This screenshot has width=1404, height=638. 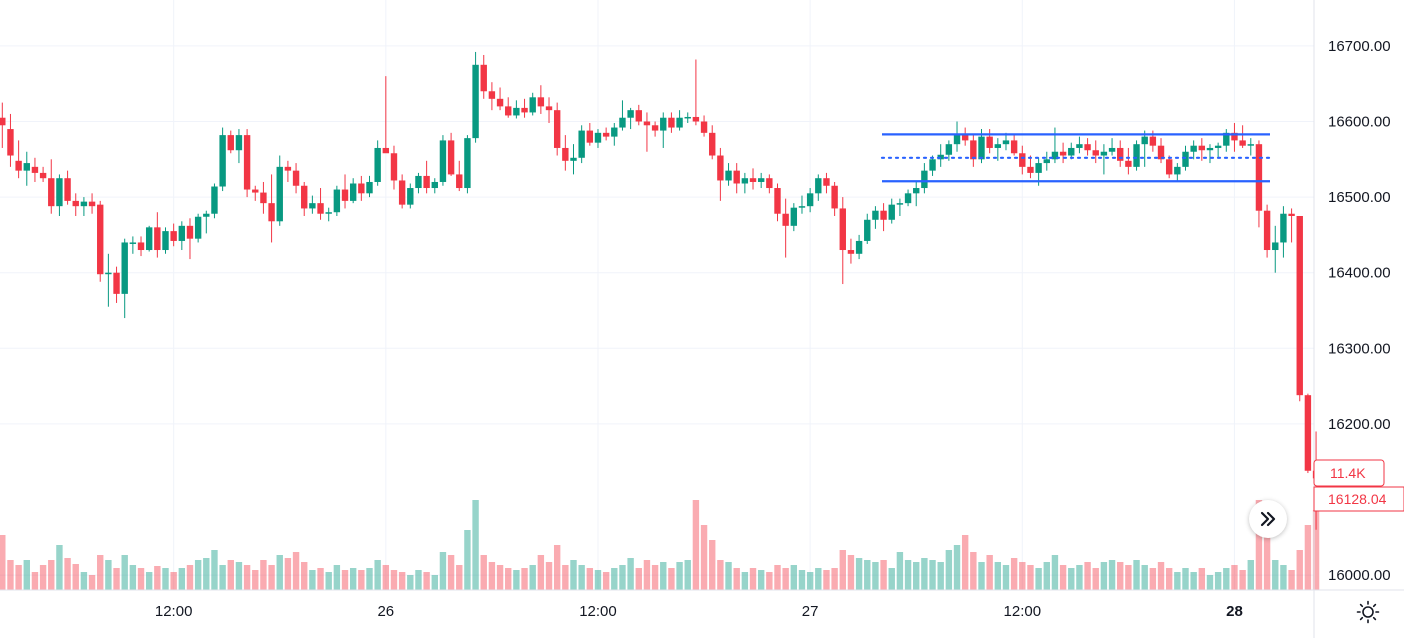 I want to click on chart-settings-button, so click(x=1368, y=612).